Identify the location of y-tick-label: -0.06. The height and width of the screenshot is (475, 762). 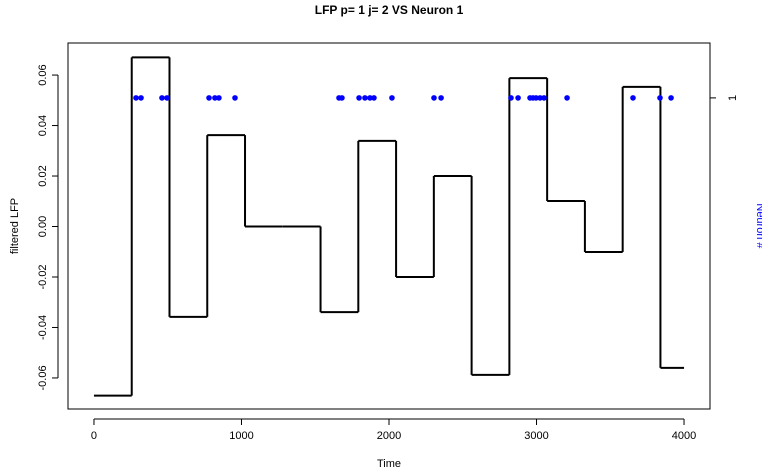
(43, 377).